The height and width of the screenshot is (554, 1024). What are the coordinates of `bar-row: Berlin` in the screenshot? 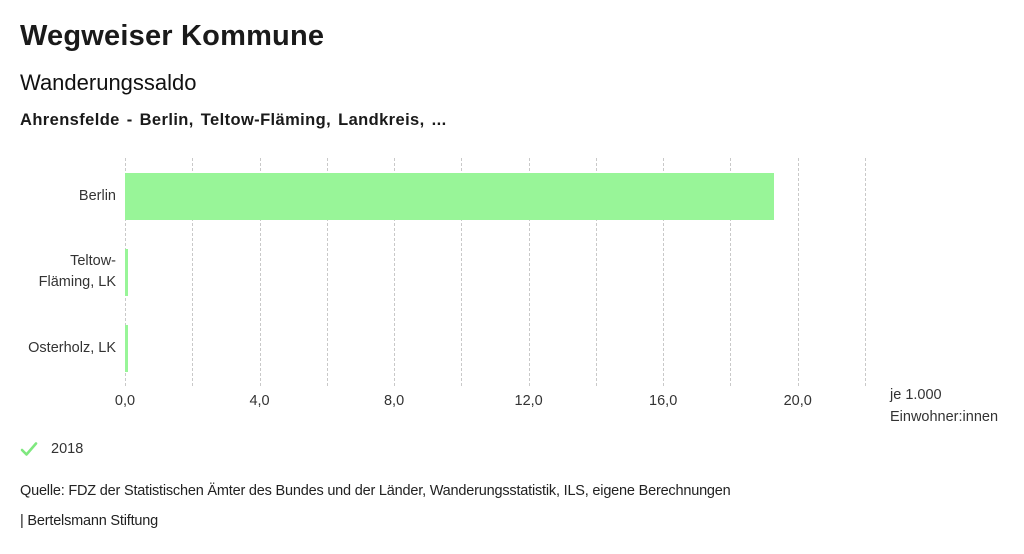 It's located at (512, 196).